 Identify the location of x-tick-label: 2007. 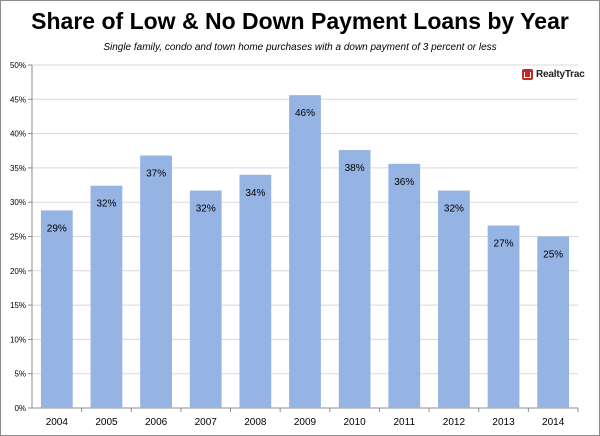
(206, 422).